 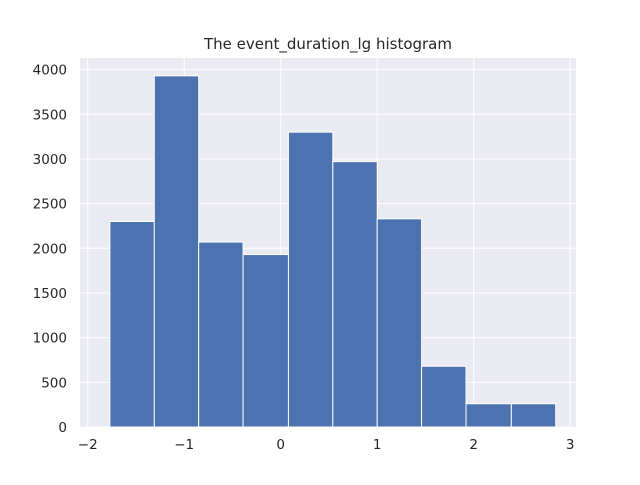 What do you see at coordinates (377, 445) in the screenshot?
I see `x-tick-label: 1` at bounding box center [377, 445].